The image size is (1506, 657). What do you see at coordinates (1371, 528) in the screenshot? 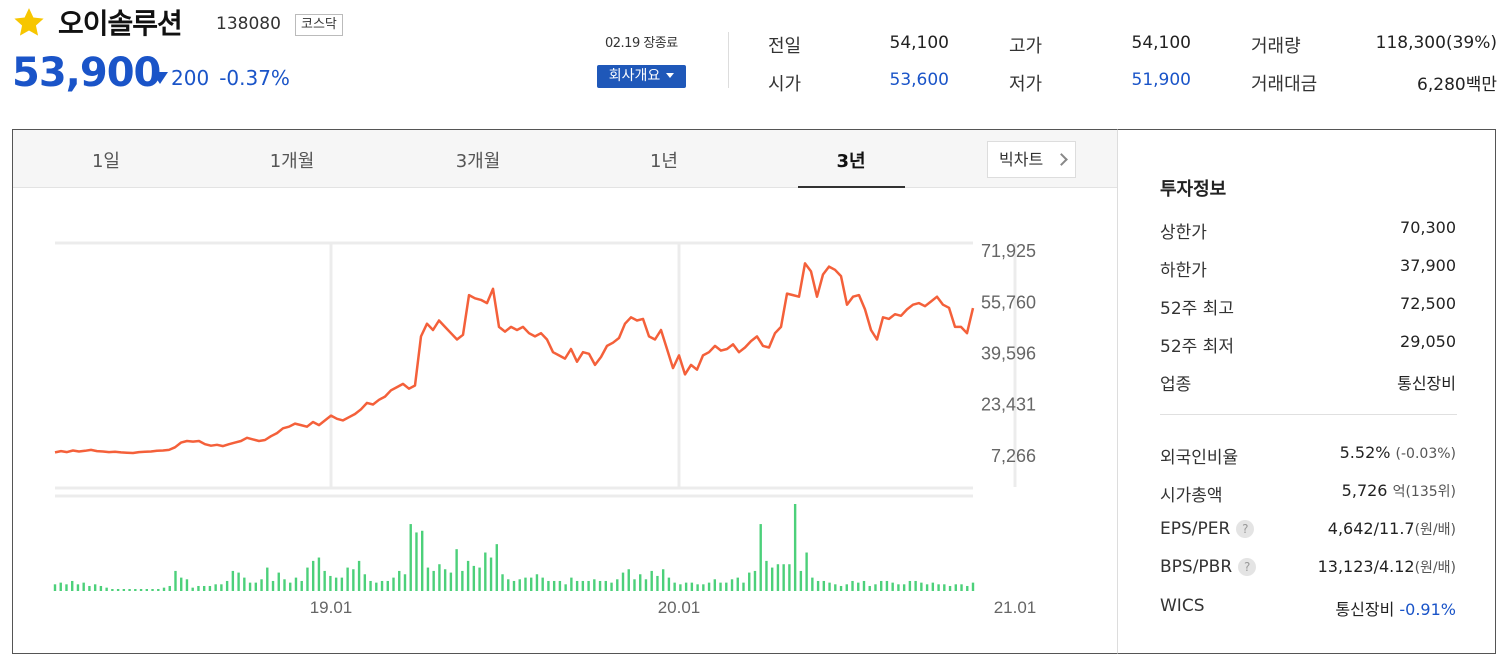
I see `eps-per-number: 4,642/11.7` at bounding box center [1371, 528].